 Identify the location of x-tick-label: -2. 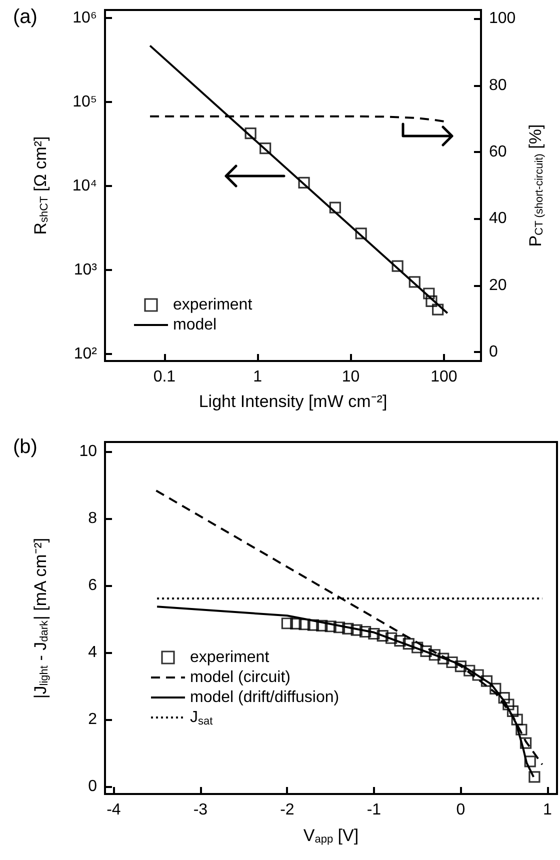
(287, 810).